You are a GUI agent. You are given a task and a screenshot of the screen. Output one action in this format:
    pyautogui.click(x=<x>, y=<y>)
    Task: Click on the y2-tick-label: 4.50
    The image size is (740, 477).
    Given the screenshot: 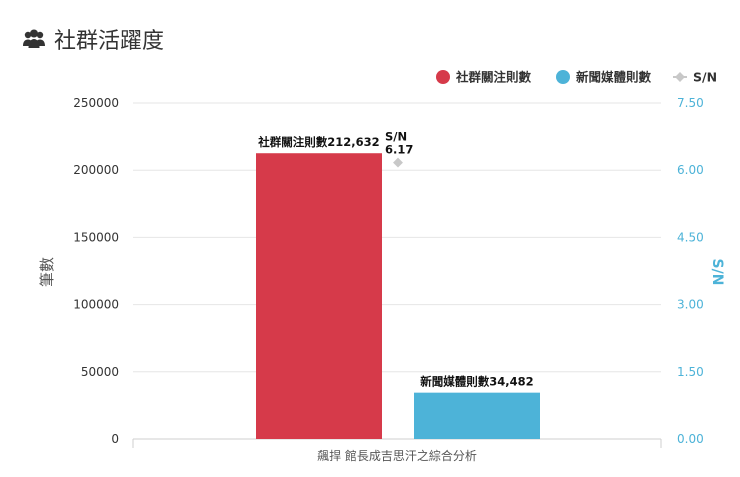 What is the action you would take?
    pyautogui.click(x=690, y=237)
    